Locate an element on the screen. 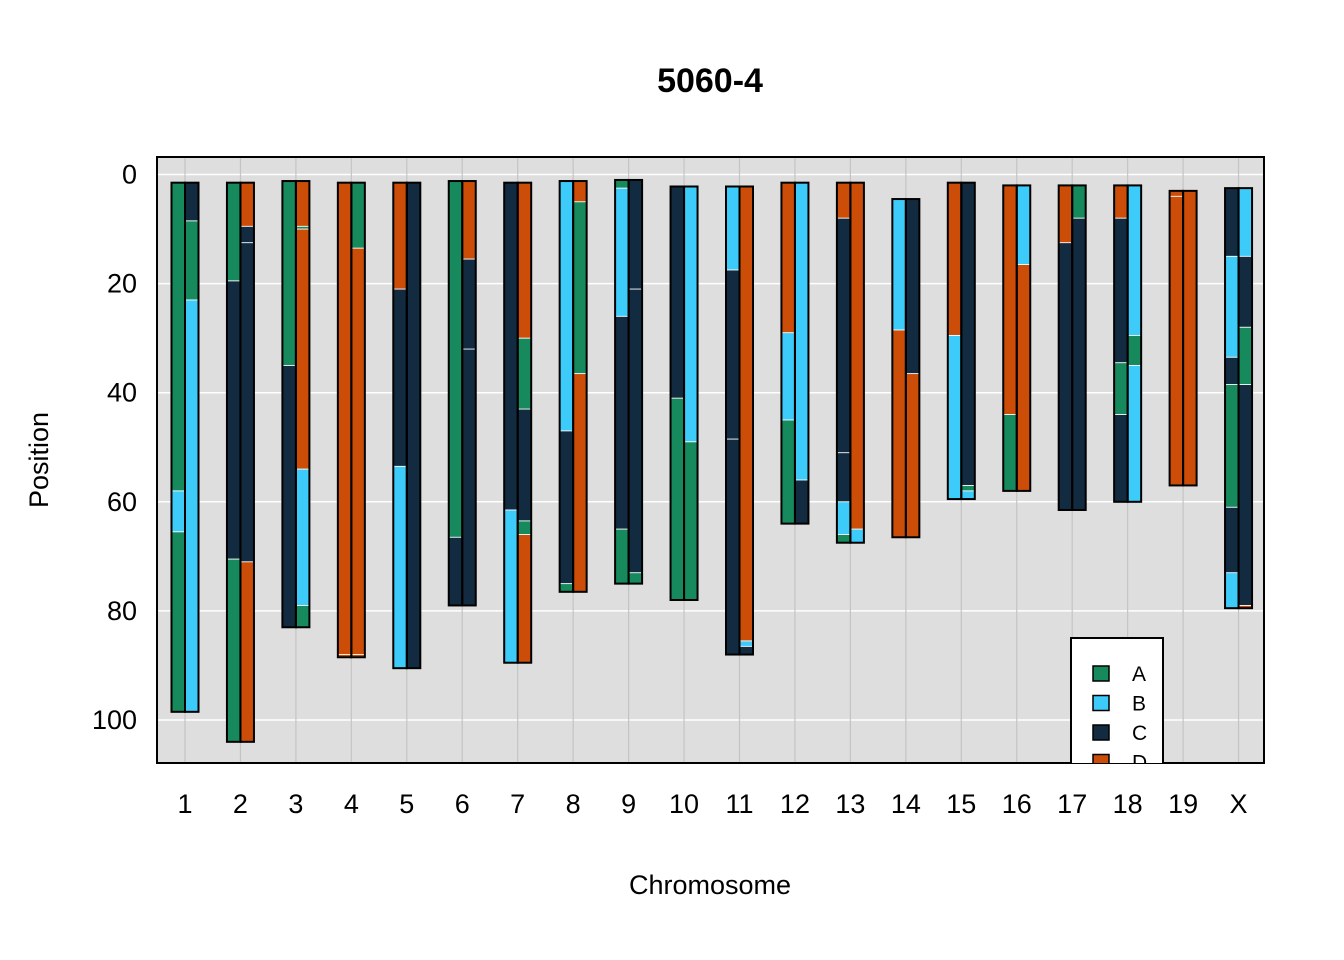 The width and height of the screenshot is (1344, 960). y-axis-ticks: 0 20 40 60 80 100 is located at coordinates (114, 448).